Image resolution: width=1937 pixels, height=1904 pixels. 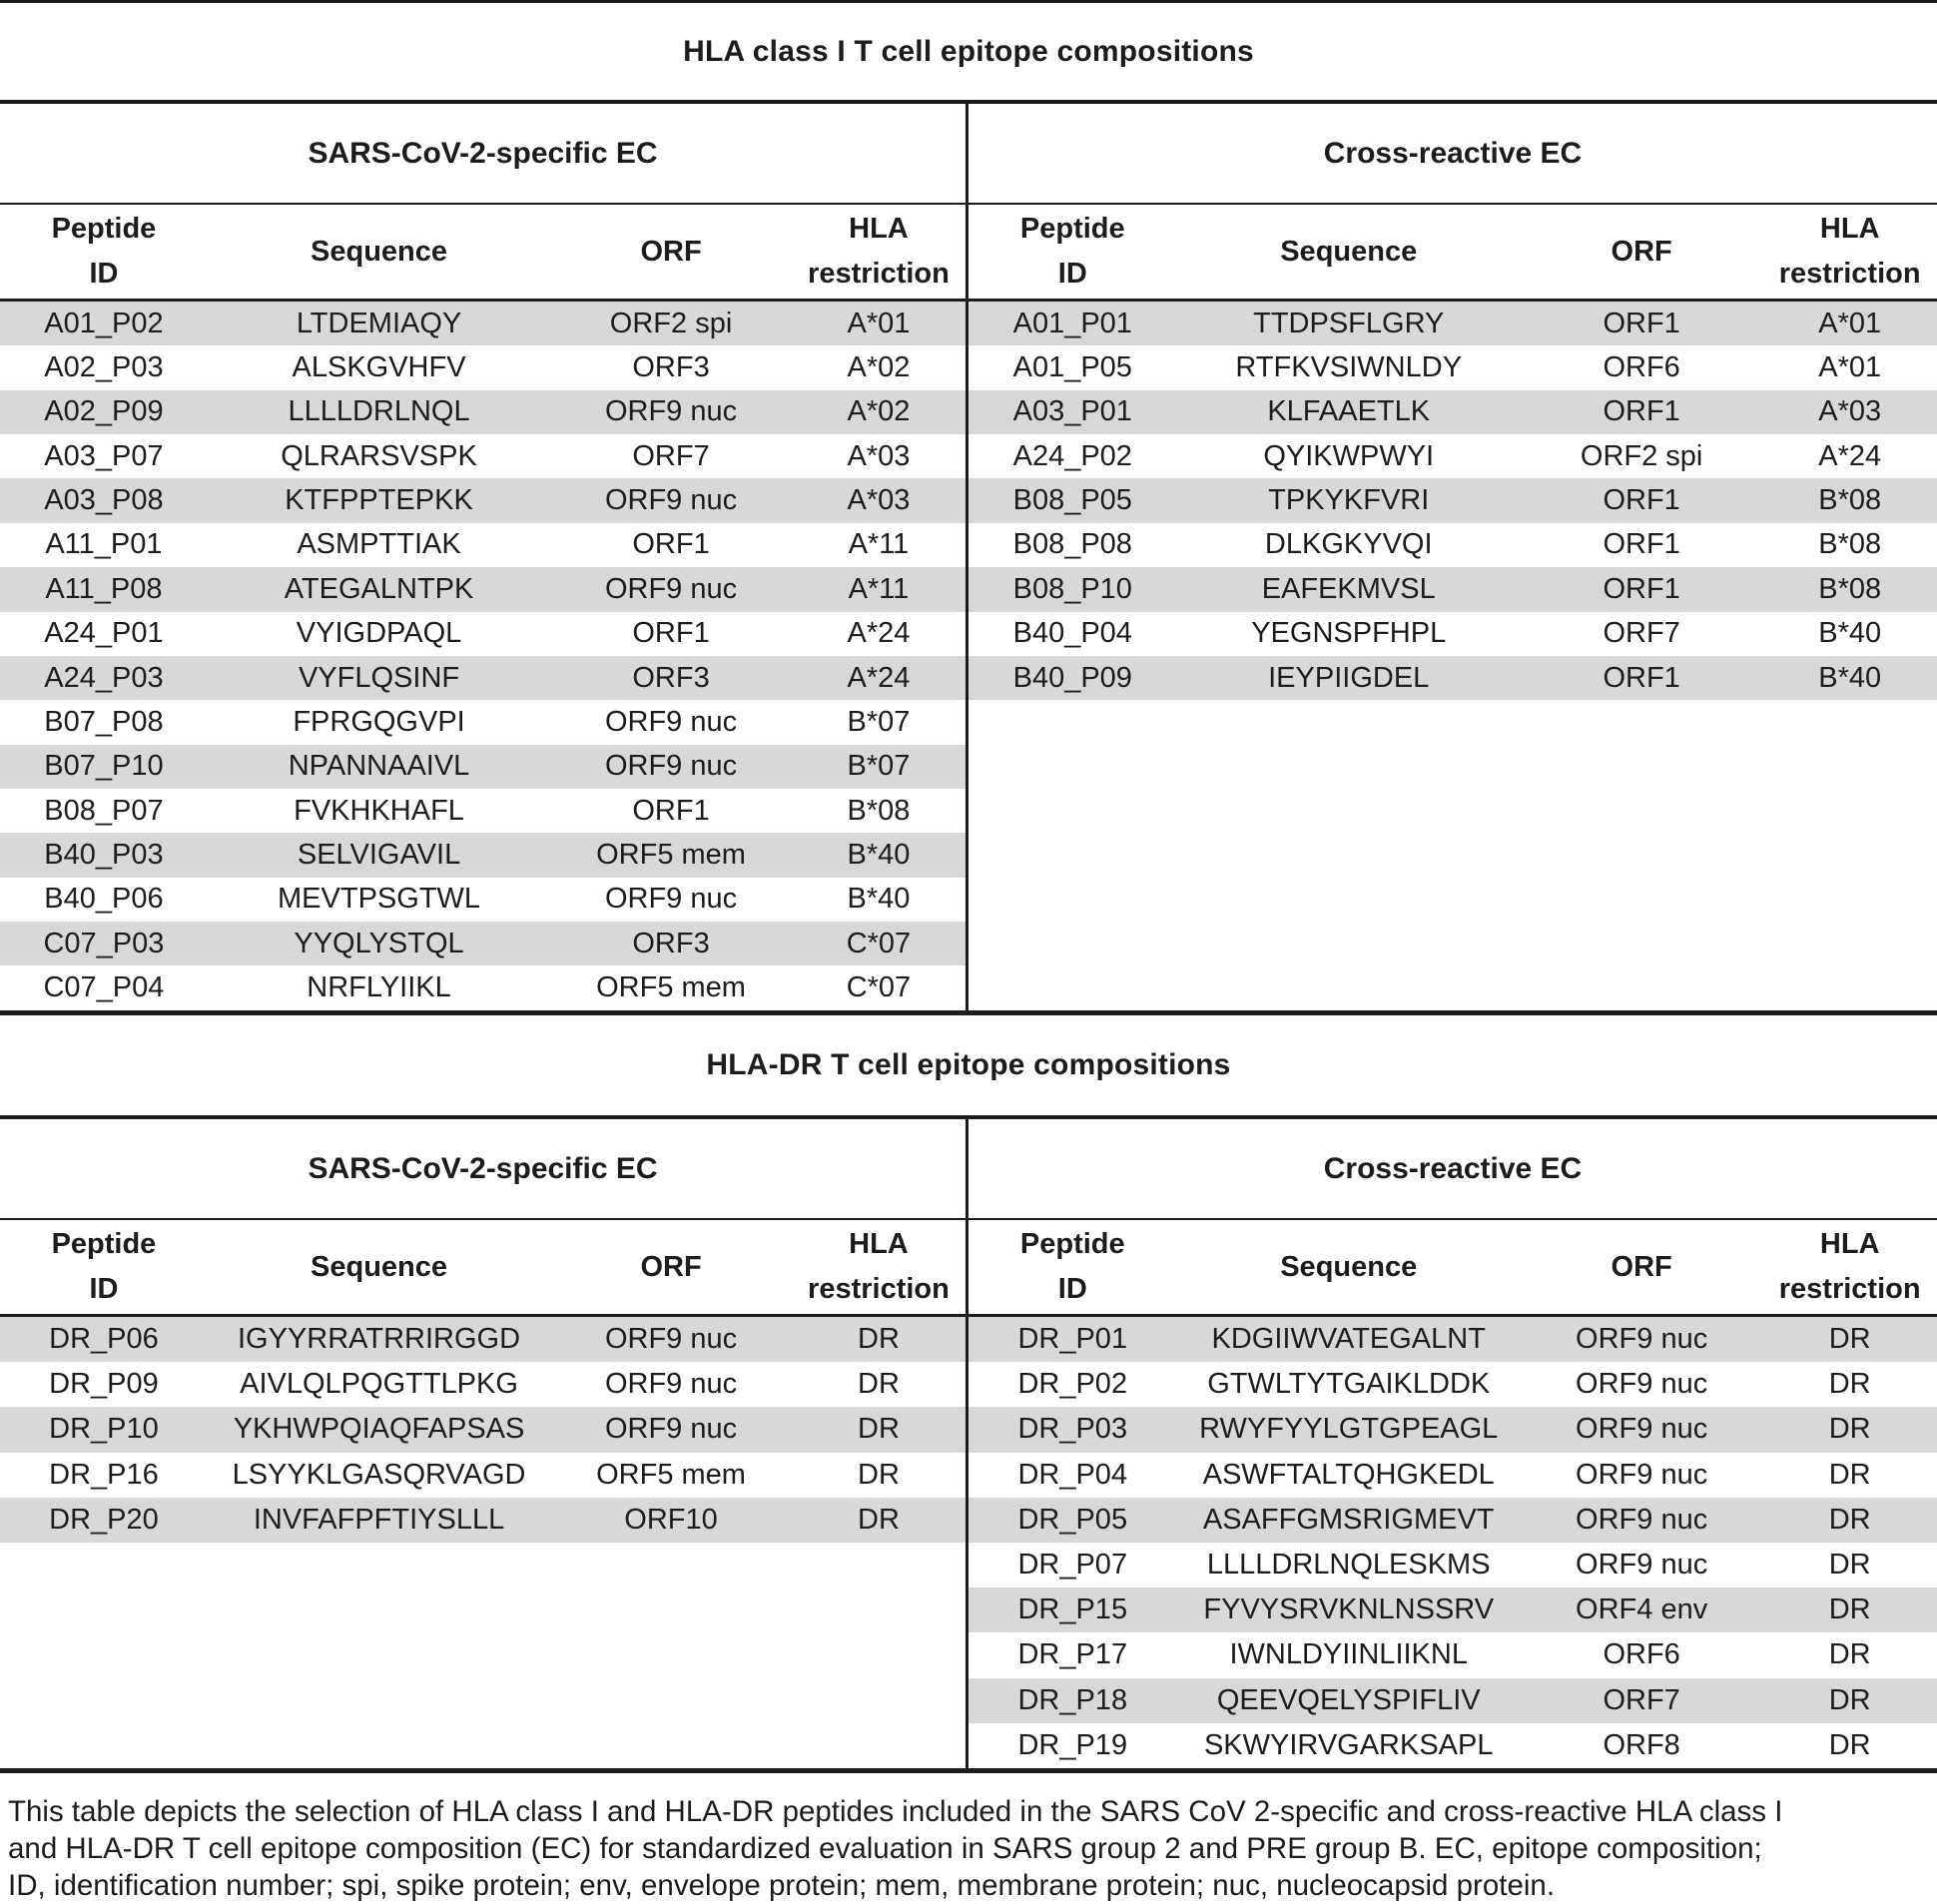 I want to click on table-row: DR_P18 QEEVQELYSPIFLIV ORF7 DR, so click(x=1452, y=1700).